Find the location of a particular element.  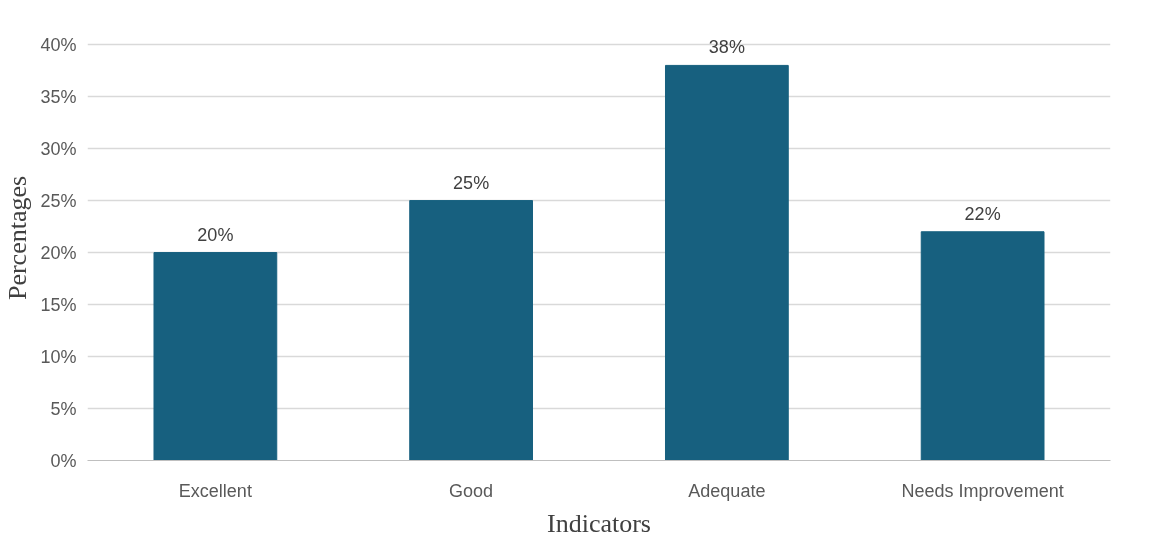

y-tick-label: 20% is located at coordinates (58, 252).